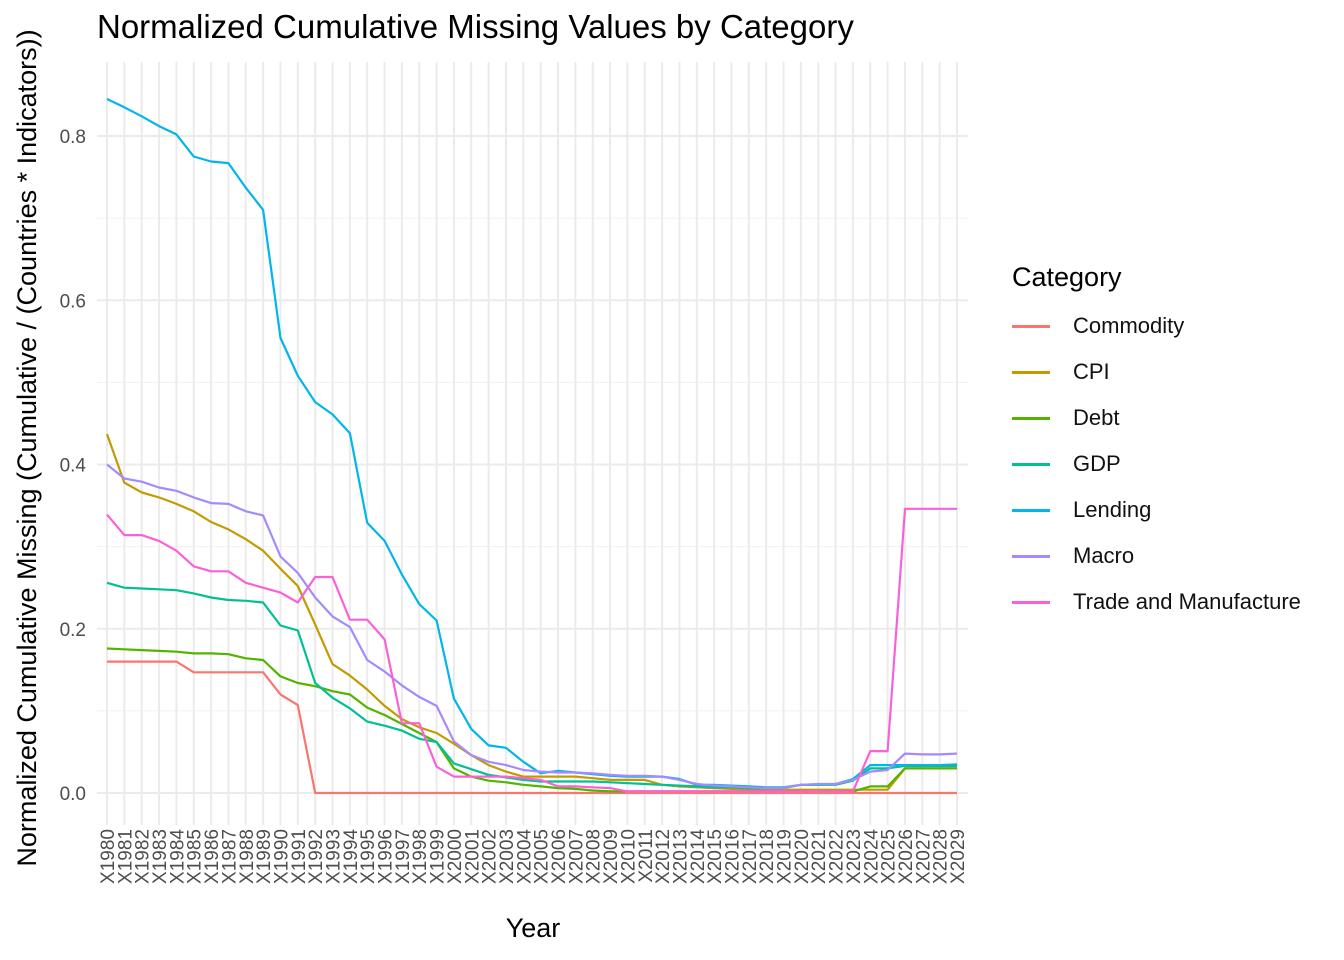 This screenshot has height=960, width=1344. Describe the element at coordinates (143, 856) in the screenshot. I see `x-tick-label: X1982` at that location.